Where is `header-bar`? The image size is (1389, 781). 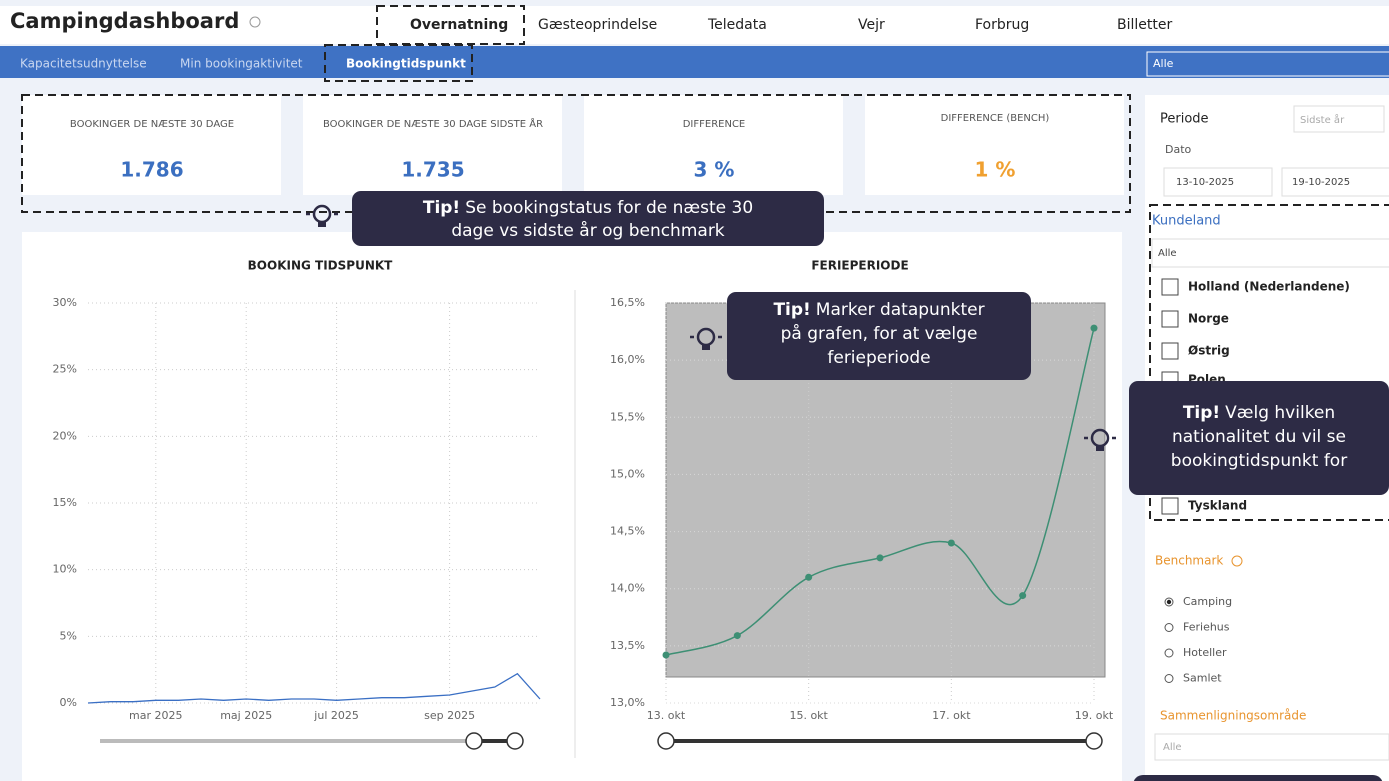 header-bar is located at coordinates (694, 25).